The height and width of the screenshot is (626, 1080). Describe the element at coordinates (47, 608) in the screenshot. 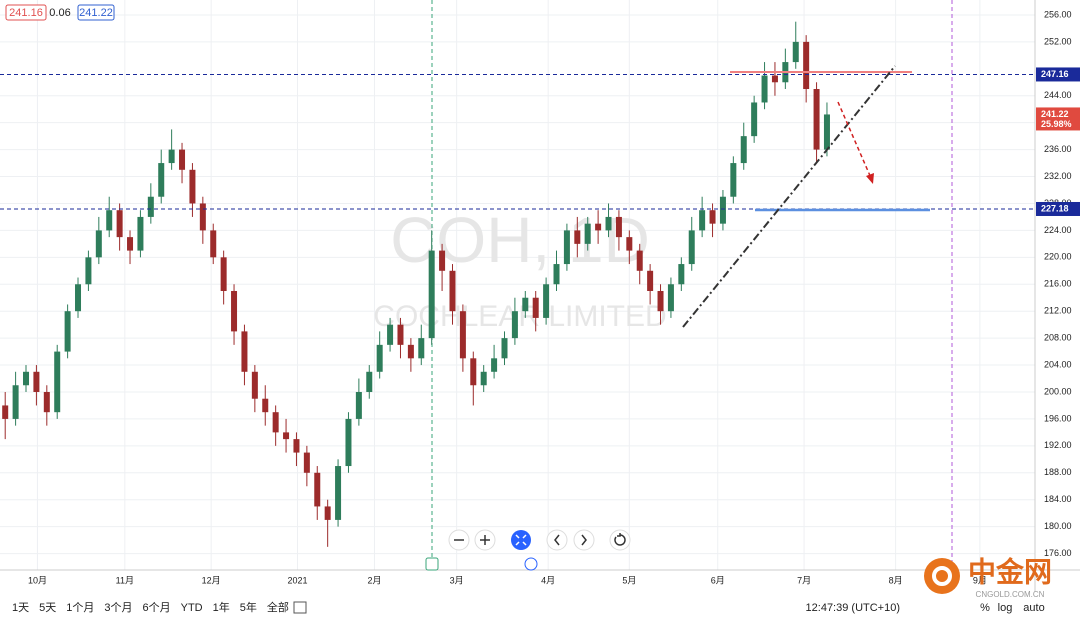

I see `range-button: 5天` at that location.